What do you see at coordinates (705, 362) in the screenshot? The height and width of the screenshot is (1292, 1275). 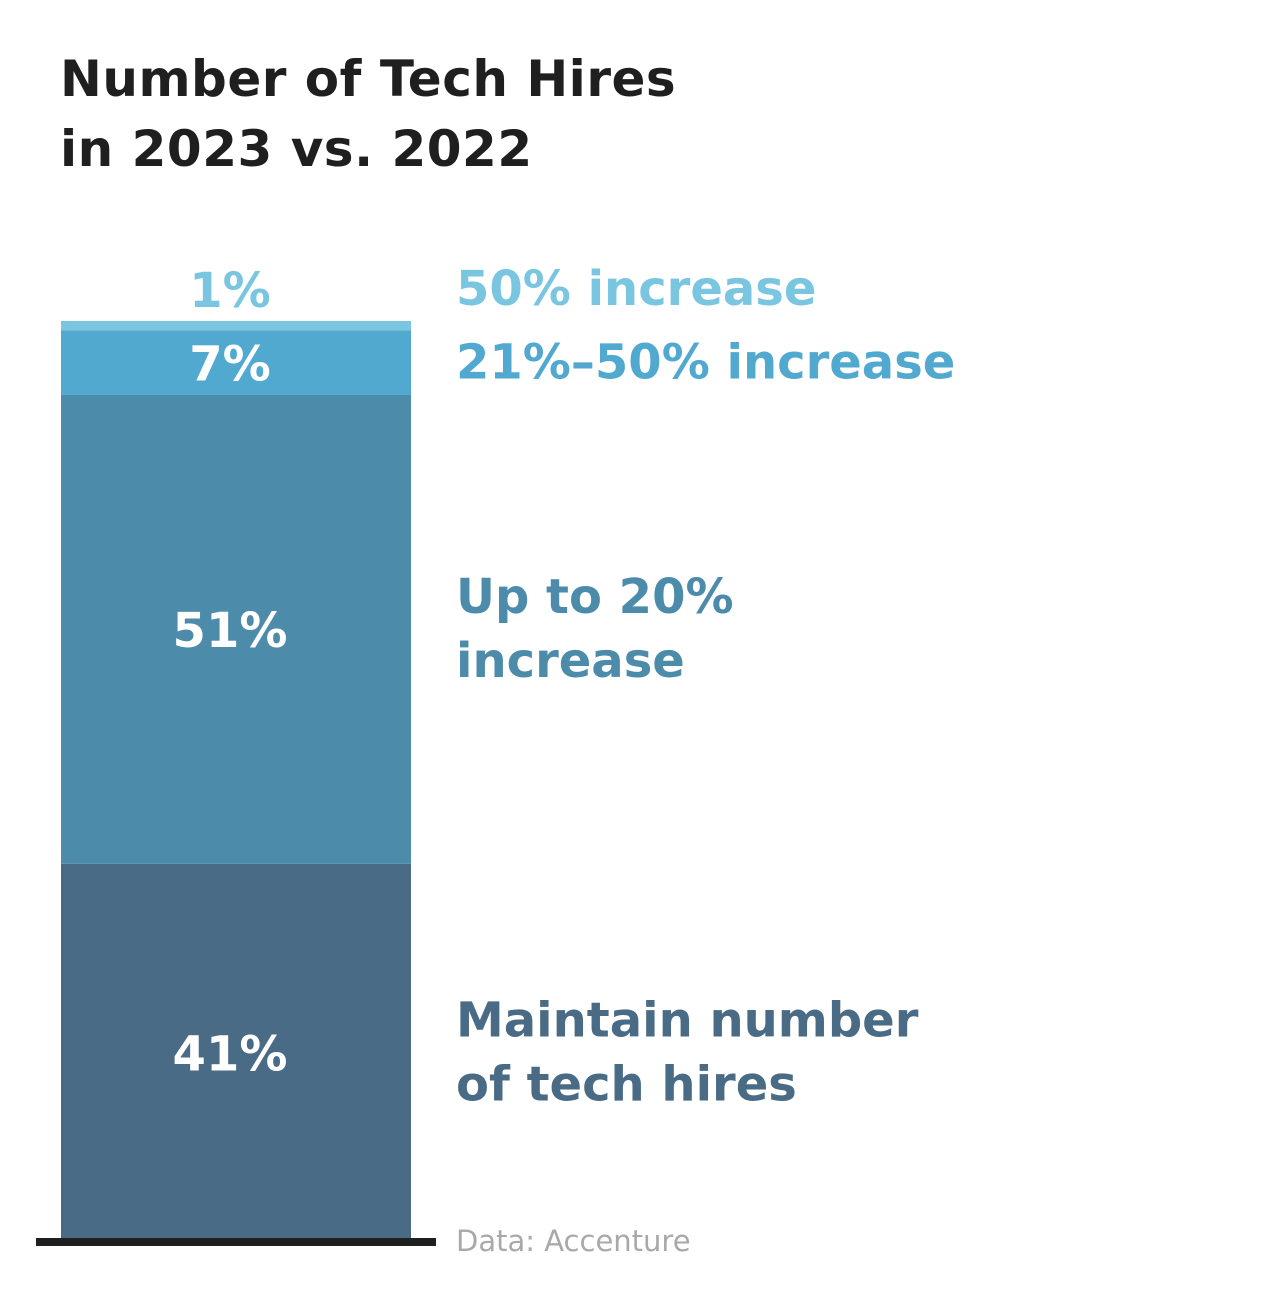 I see `series-label-21-50-increase: 21%–50% increase` at bounding box center [705, 362].